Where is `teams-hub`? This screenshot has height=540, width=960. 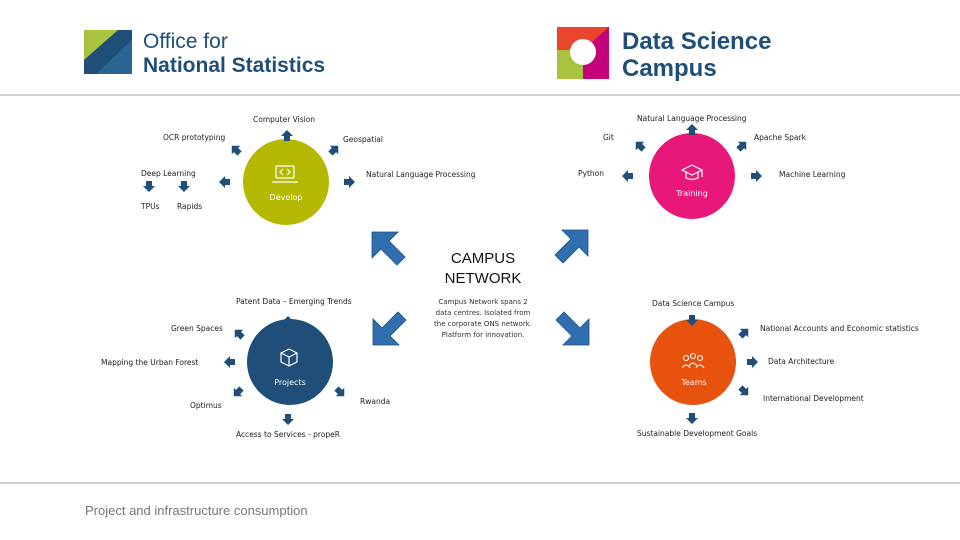
teams-hub is located at coordinates (693, 362).